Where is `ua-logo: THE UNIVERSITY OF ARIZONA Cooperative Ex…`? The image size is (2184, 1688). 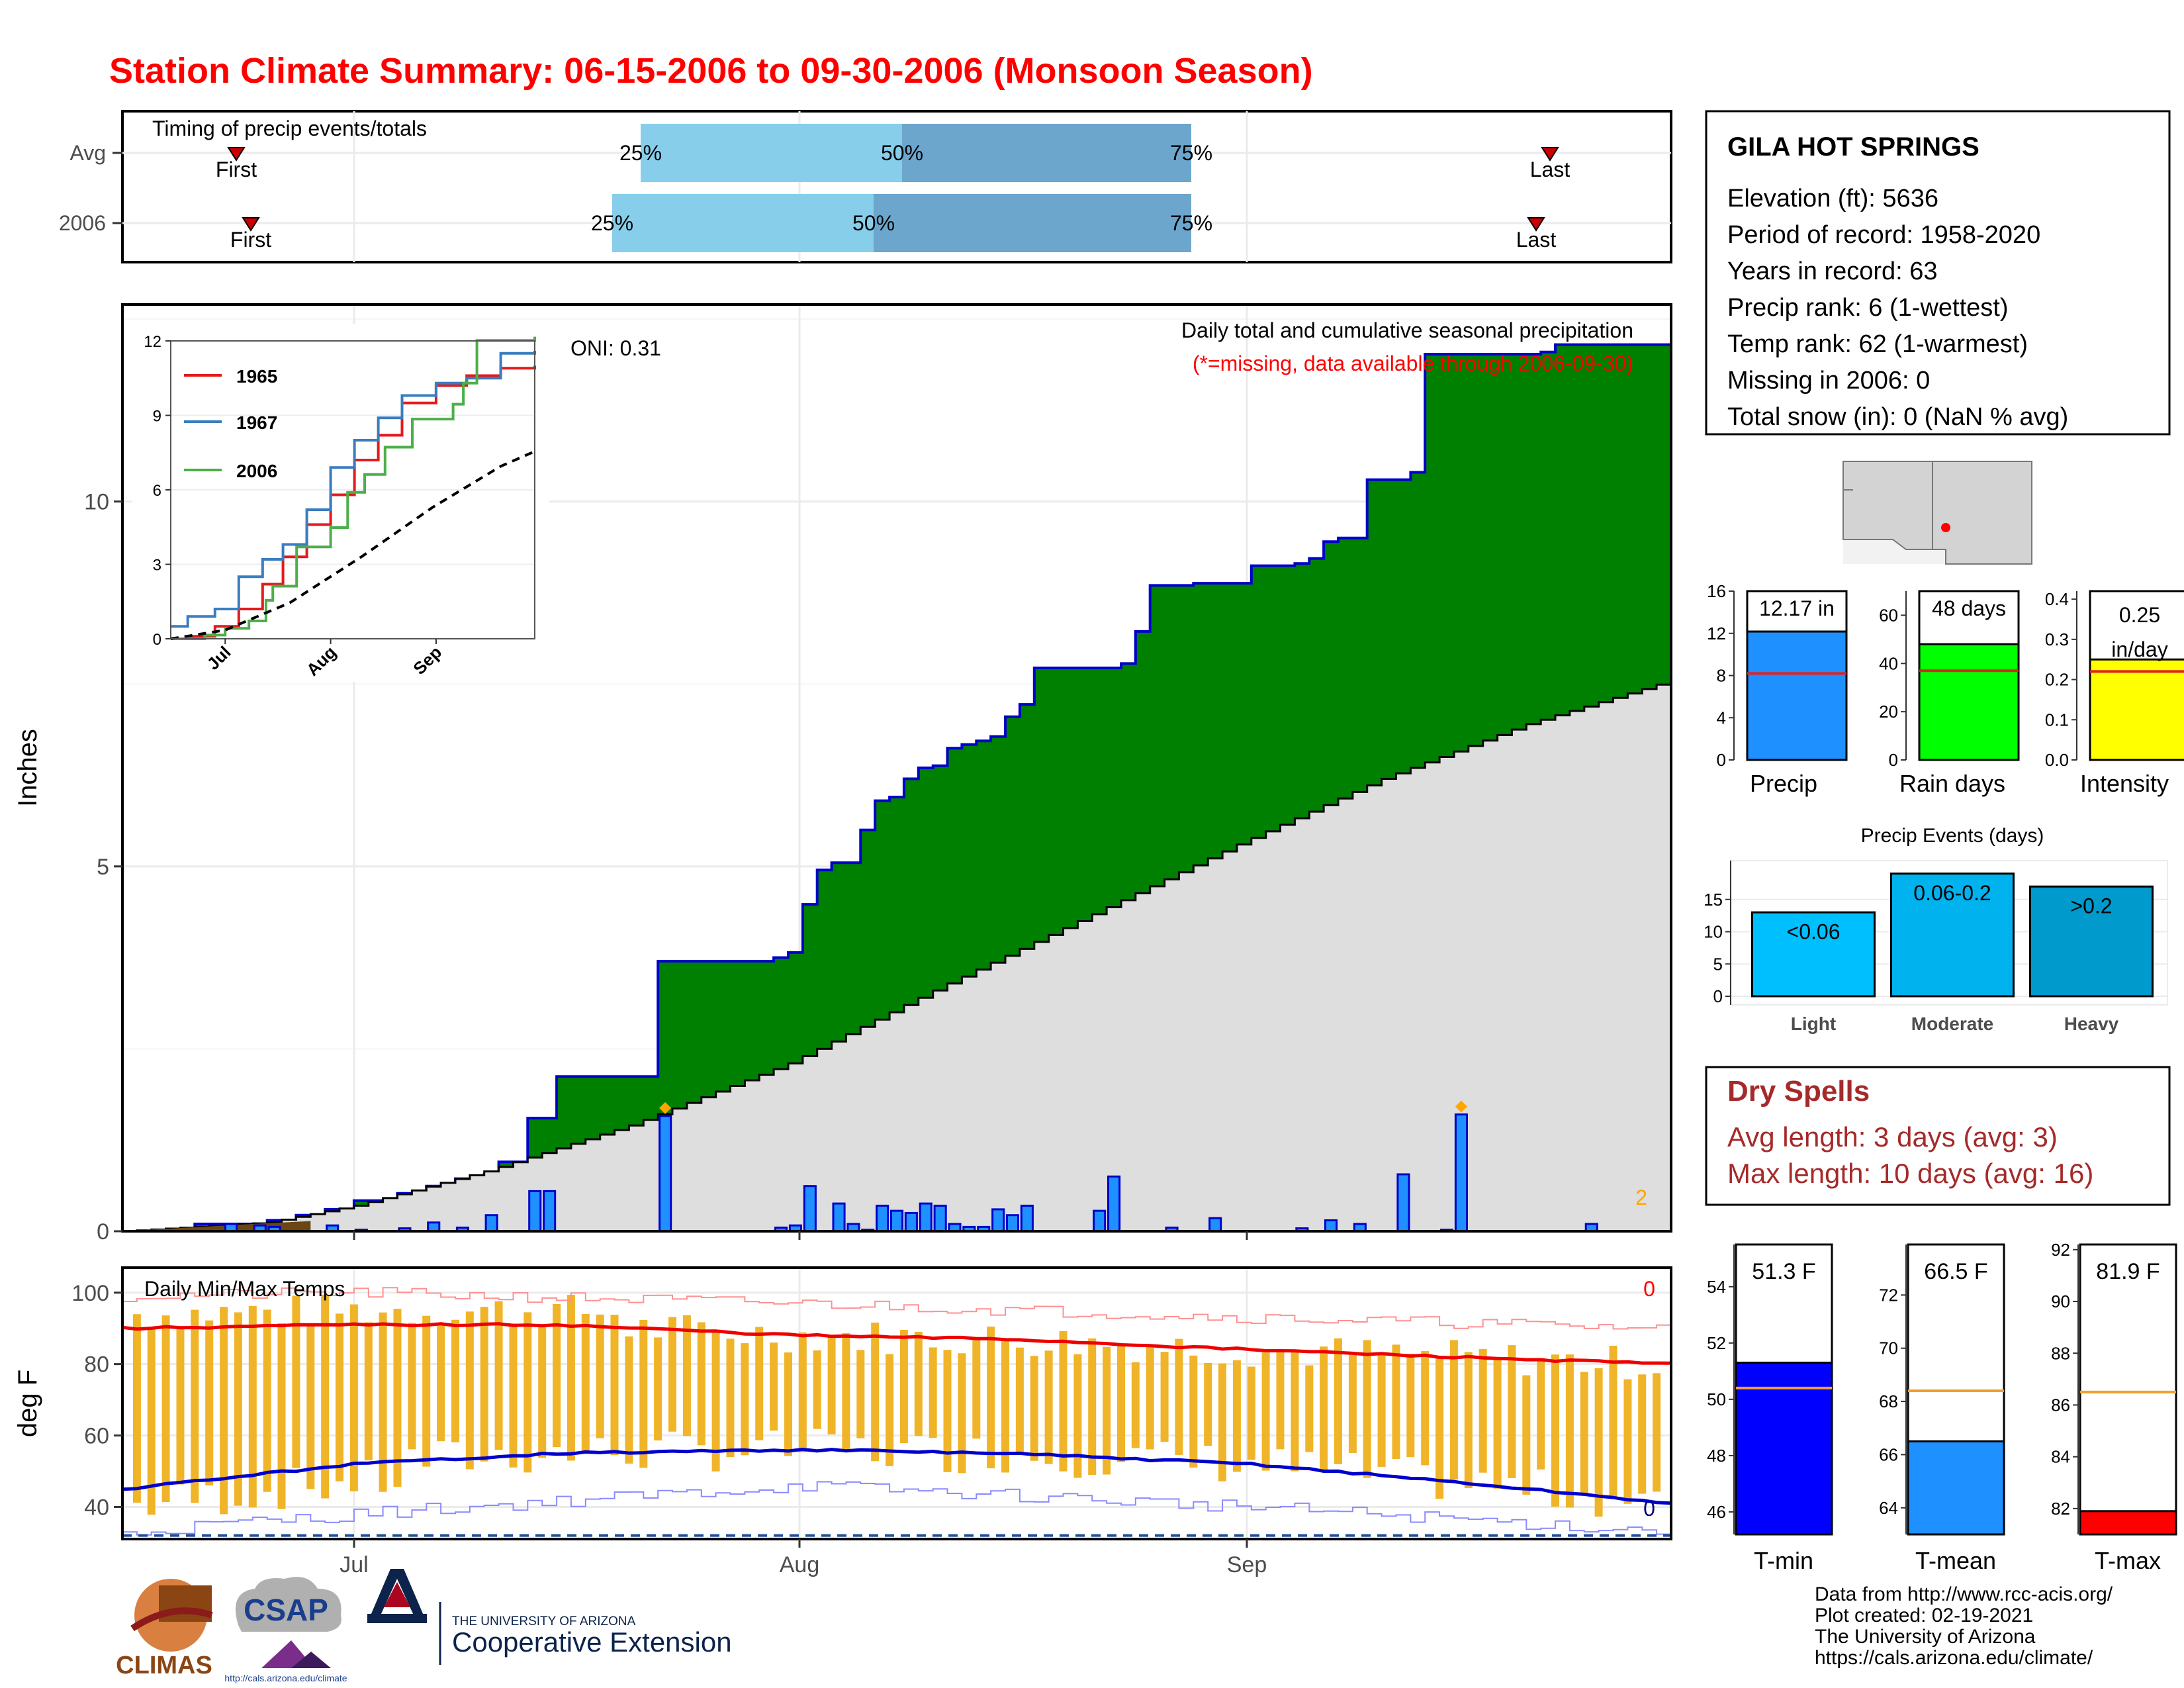 ua-logo: THE UNIVERSITY OF ARIZONA Cooperative Ex… is located at coordinates (549, 1617).